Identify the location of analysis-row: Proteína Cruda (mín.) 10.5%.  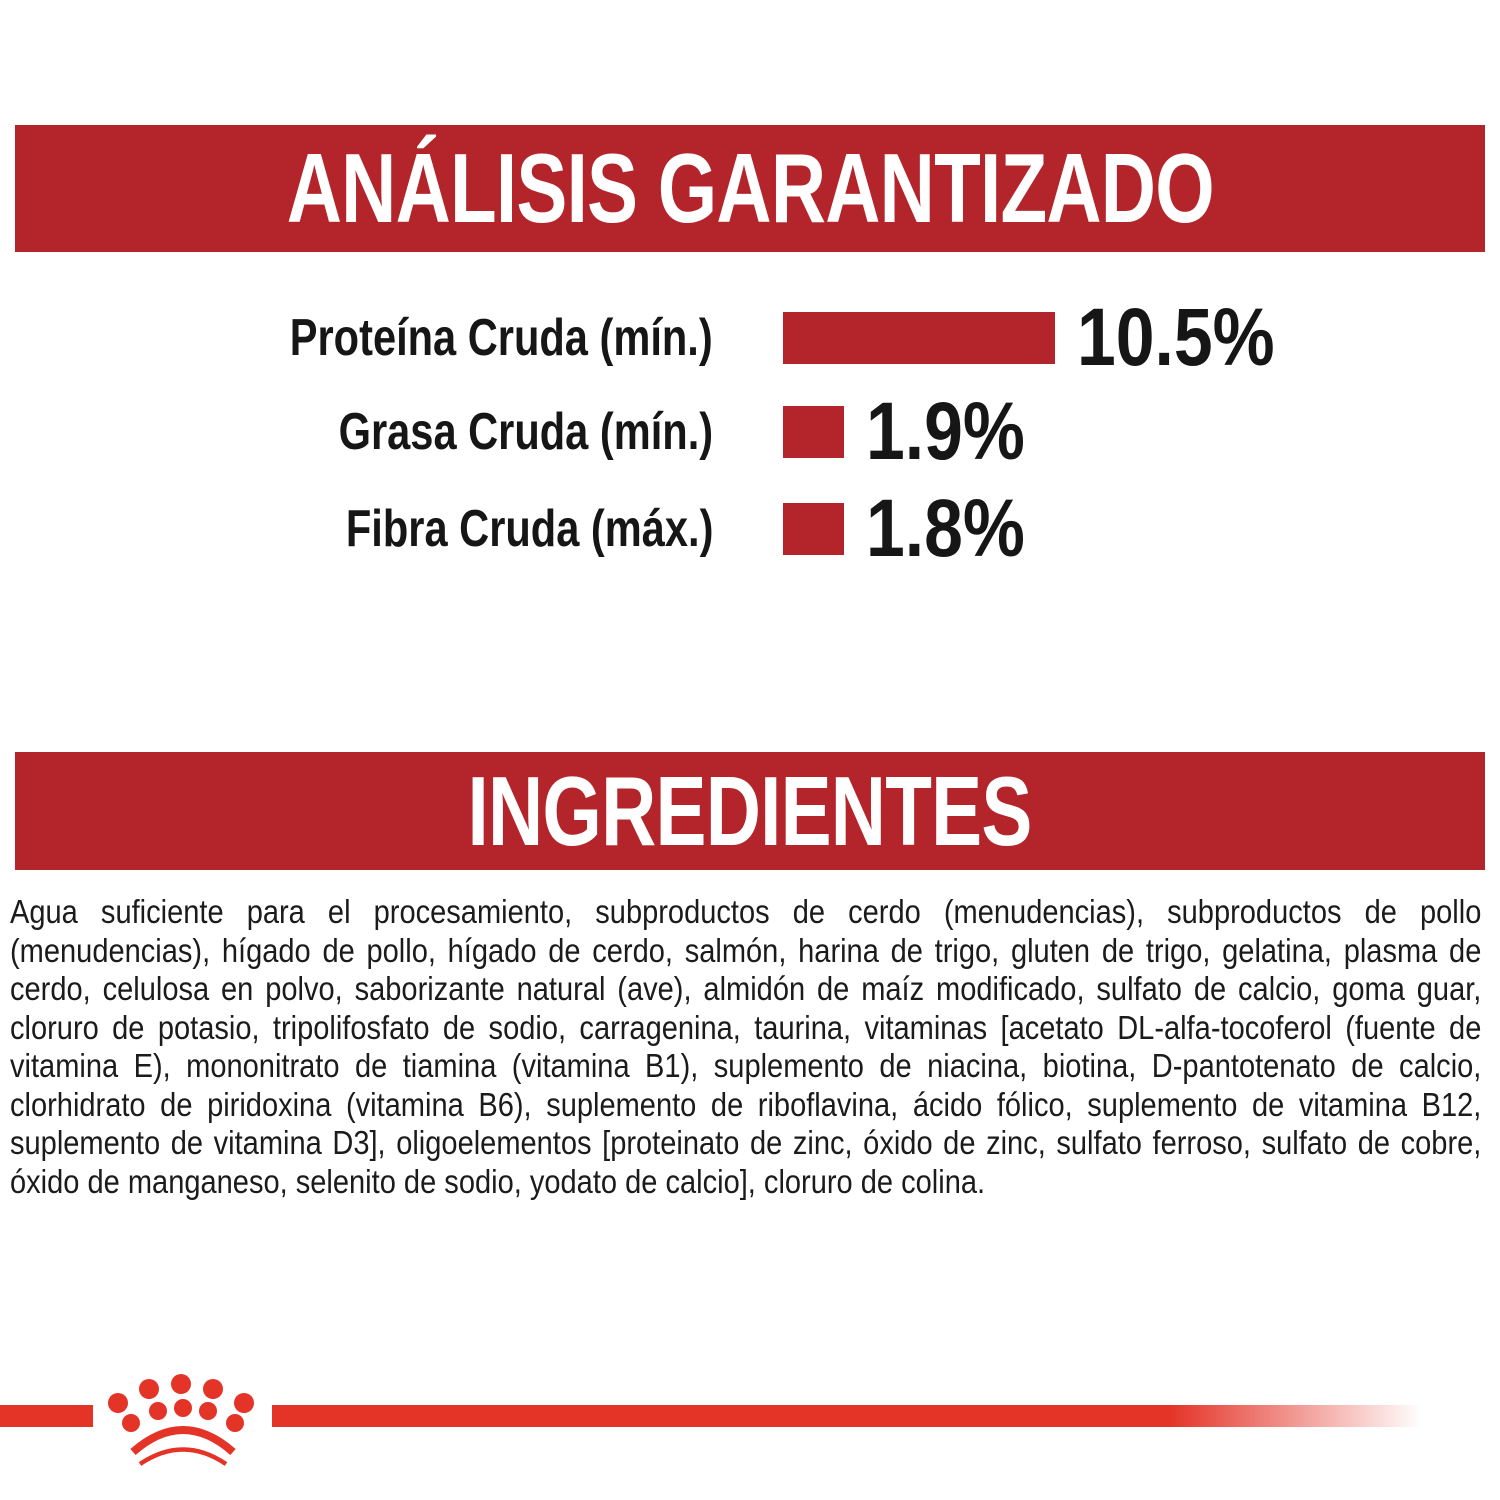
(750, 337).